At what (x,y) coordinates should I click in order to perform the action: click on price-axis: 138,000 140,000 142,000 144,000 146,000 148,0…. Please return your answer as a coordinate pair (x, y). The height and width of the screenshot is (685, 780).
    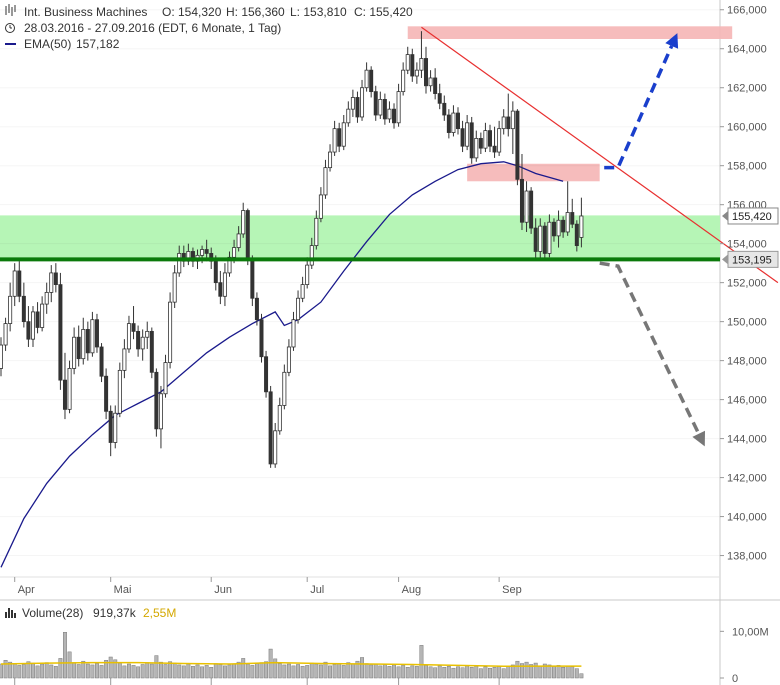
    Looking at the image, I should click on (743, 284).